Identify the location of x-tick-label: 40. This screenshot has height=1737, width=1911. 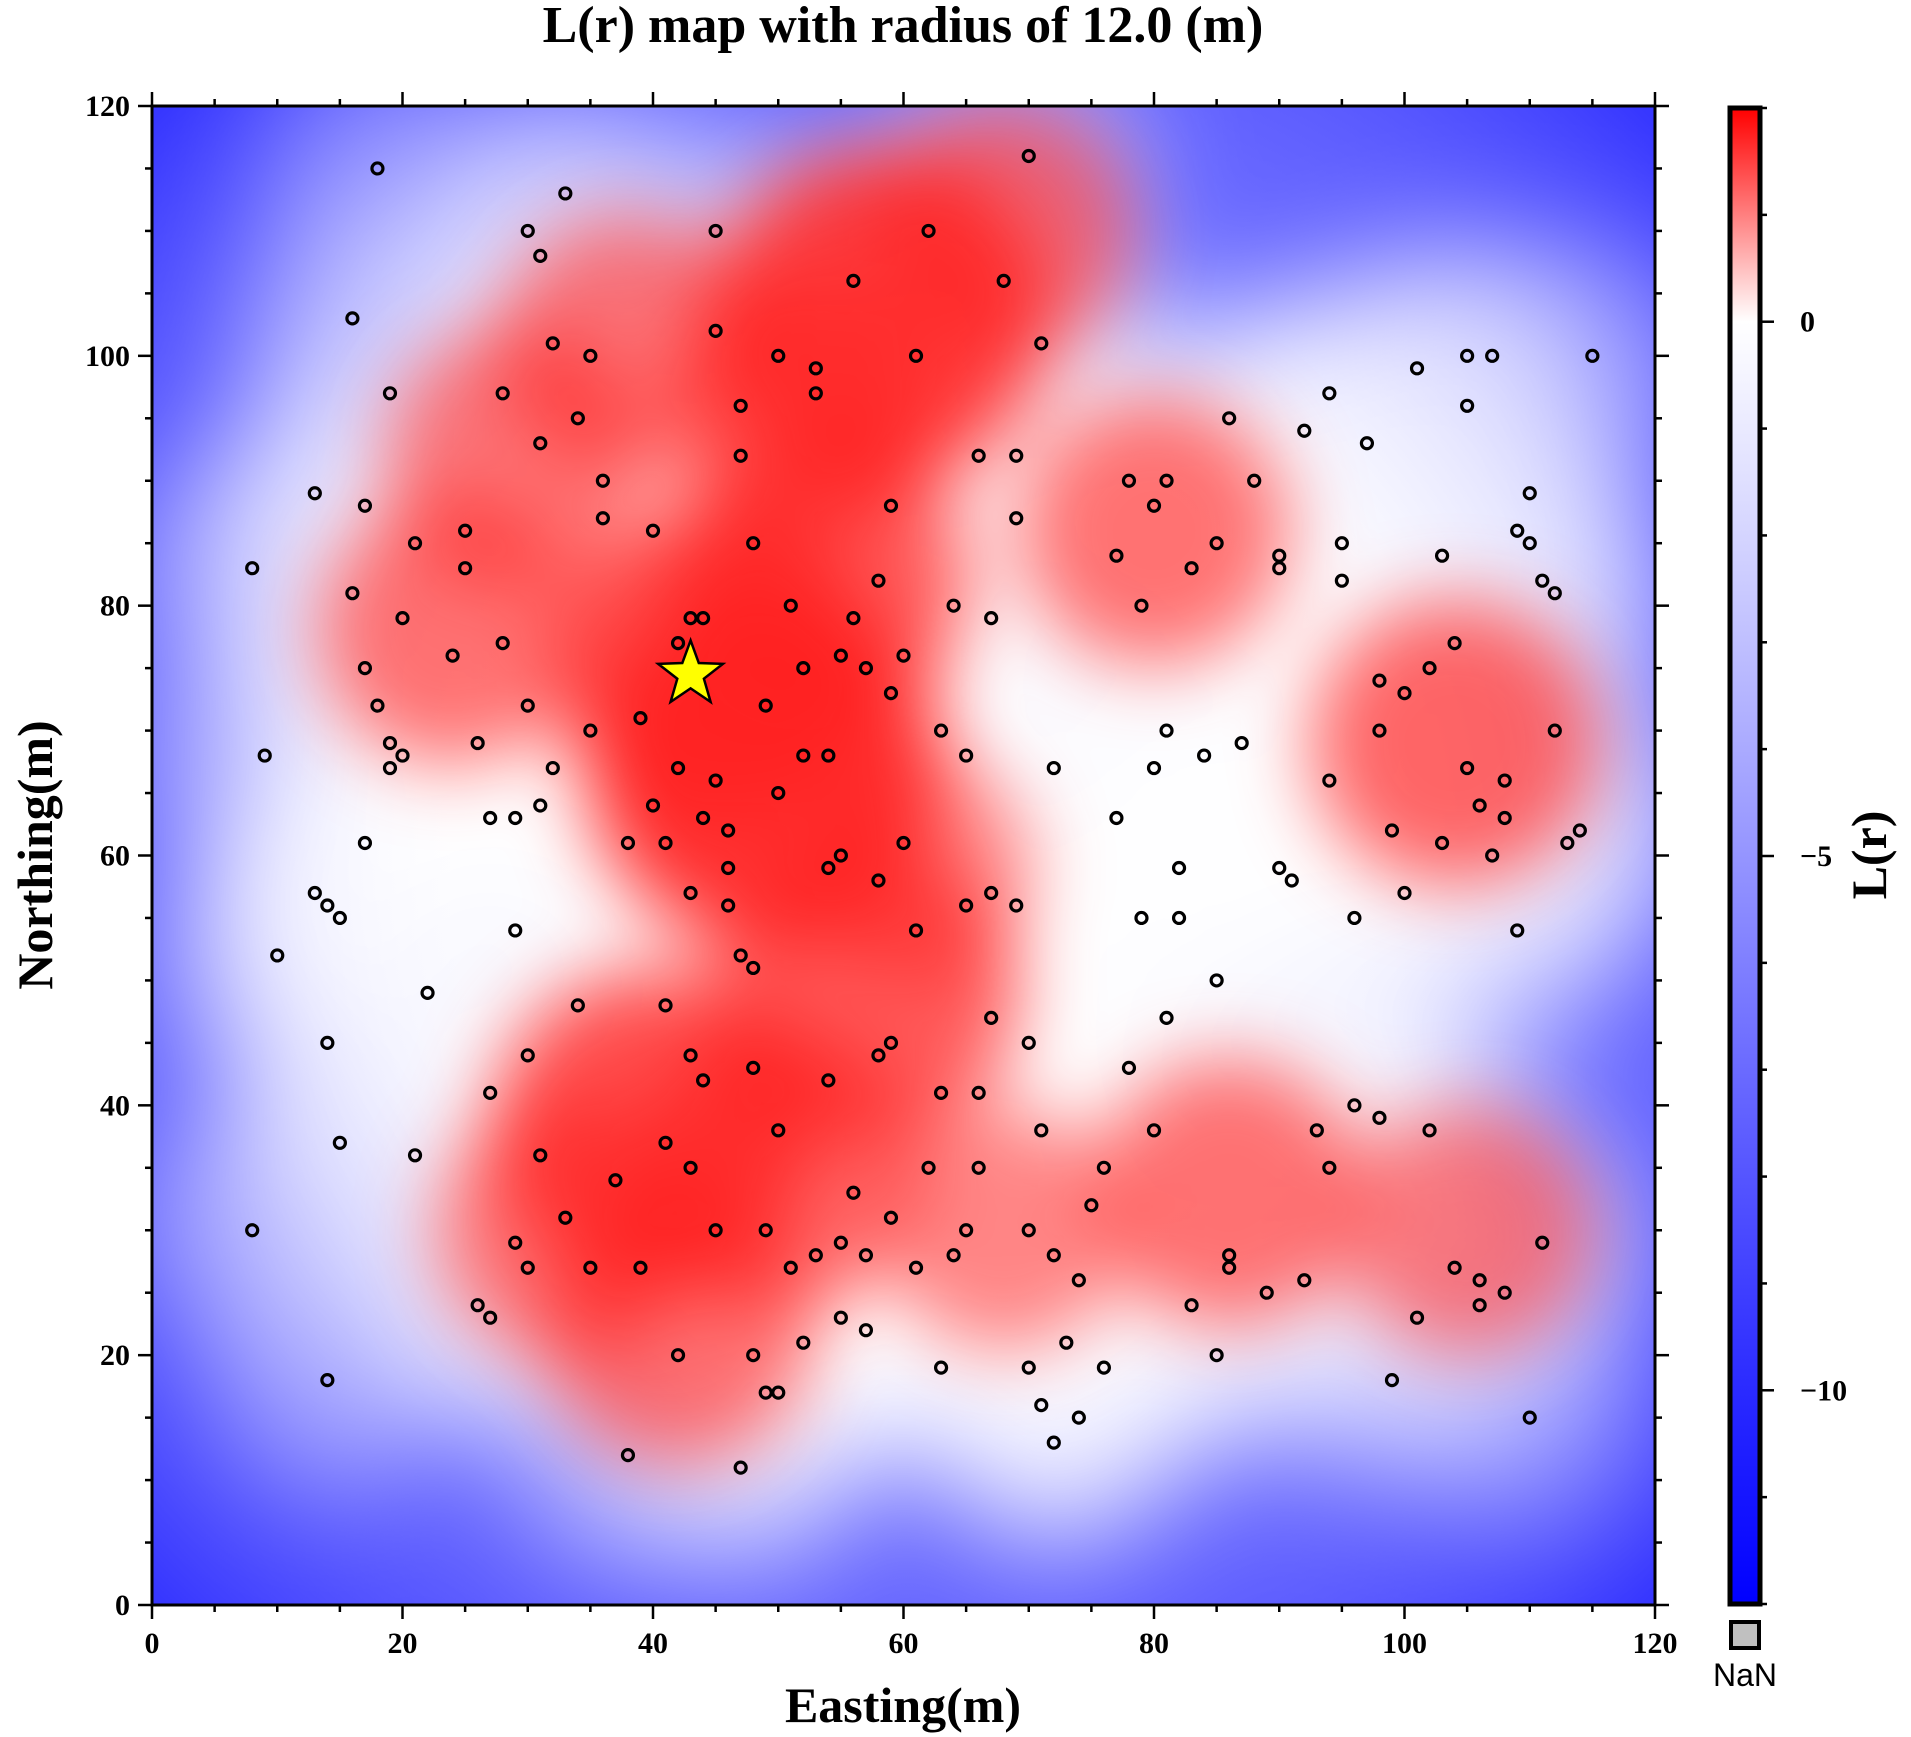
(653, 1643).